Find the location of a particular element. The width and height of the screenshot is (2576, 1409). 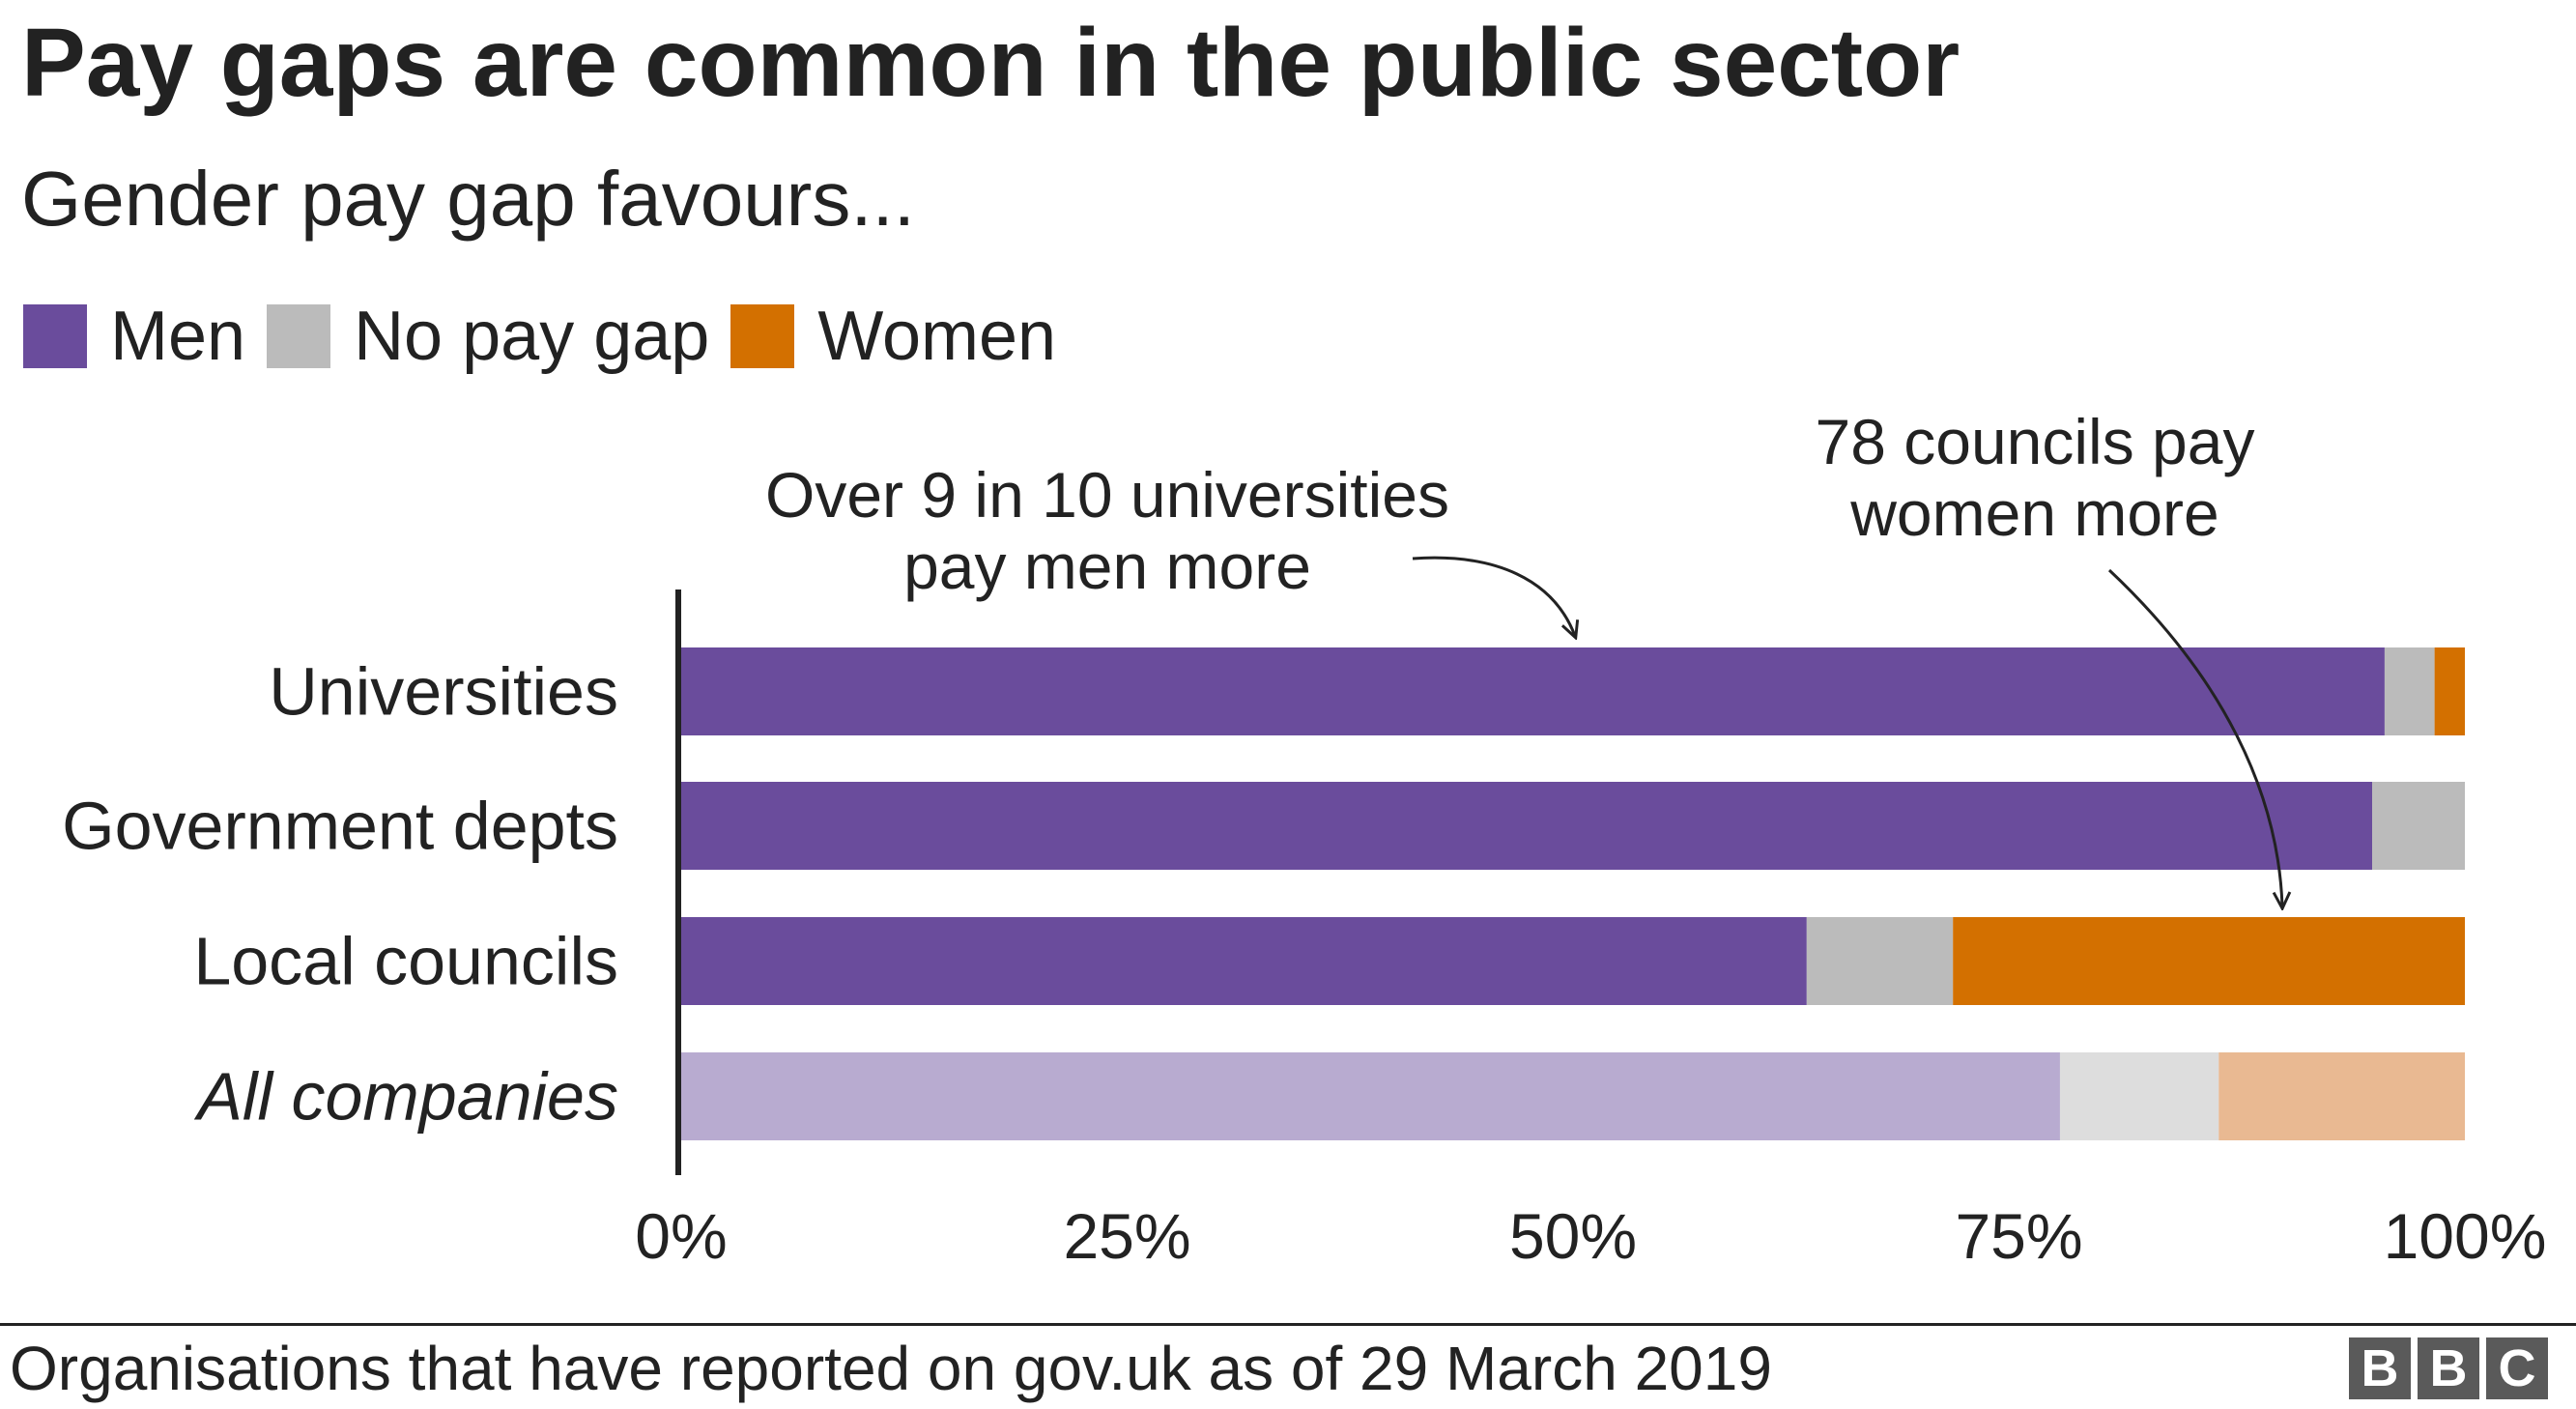

bar-all-companies-no-pay-gap is located at coordinates (2139, 1096).